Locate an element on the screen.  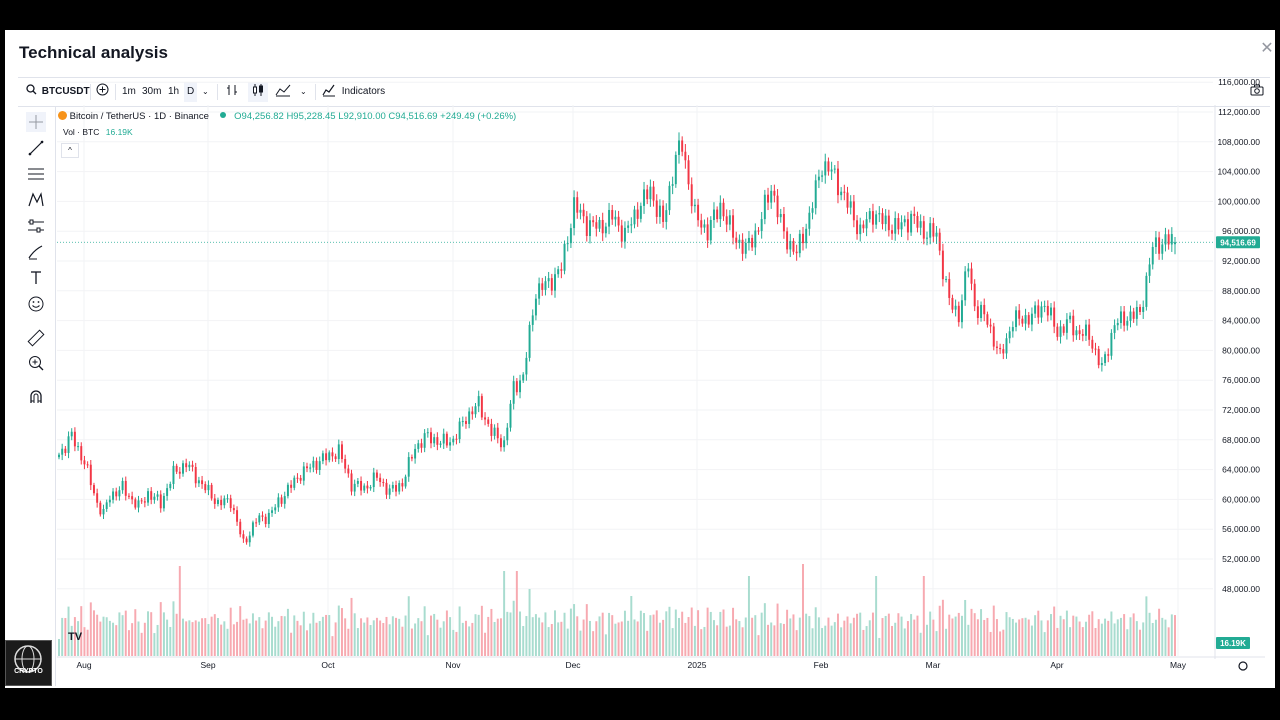
interval-dropdown-chevron-icon: ⌄ is located at coordinates (205, 91).